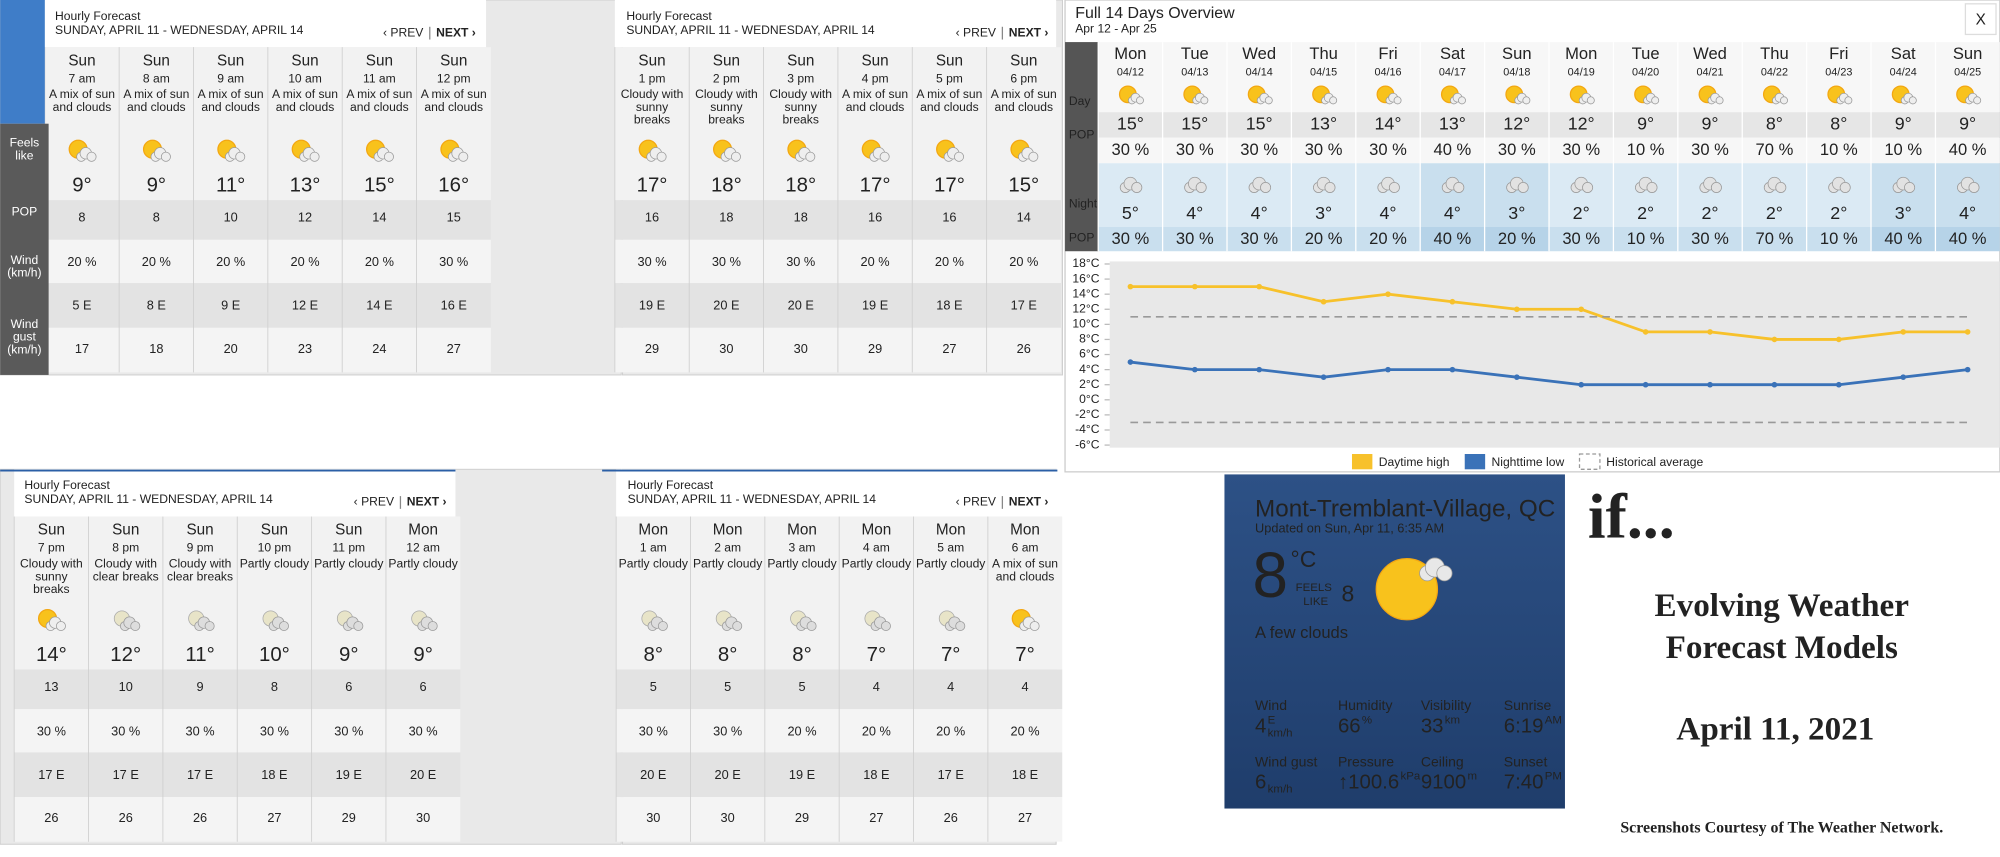  I want to click on hour-time: 1 pm, so click(652, 78).